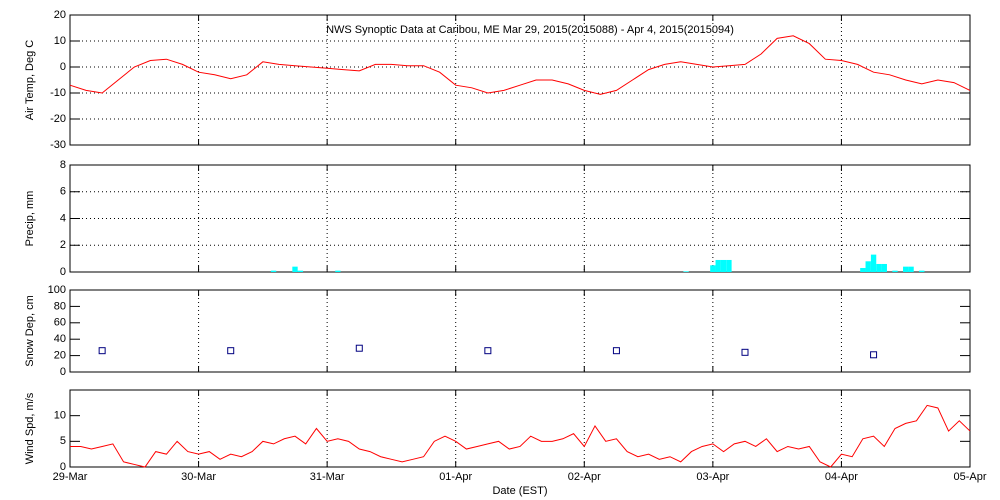 This screenshot has height=500, width=1000. Describe the element at coordinates (60, 339) in the screenshot. I see `y-tick-label: 40` at that location.